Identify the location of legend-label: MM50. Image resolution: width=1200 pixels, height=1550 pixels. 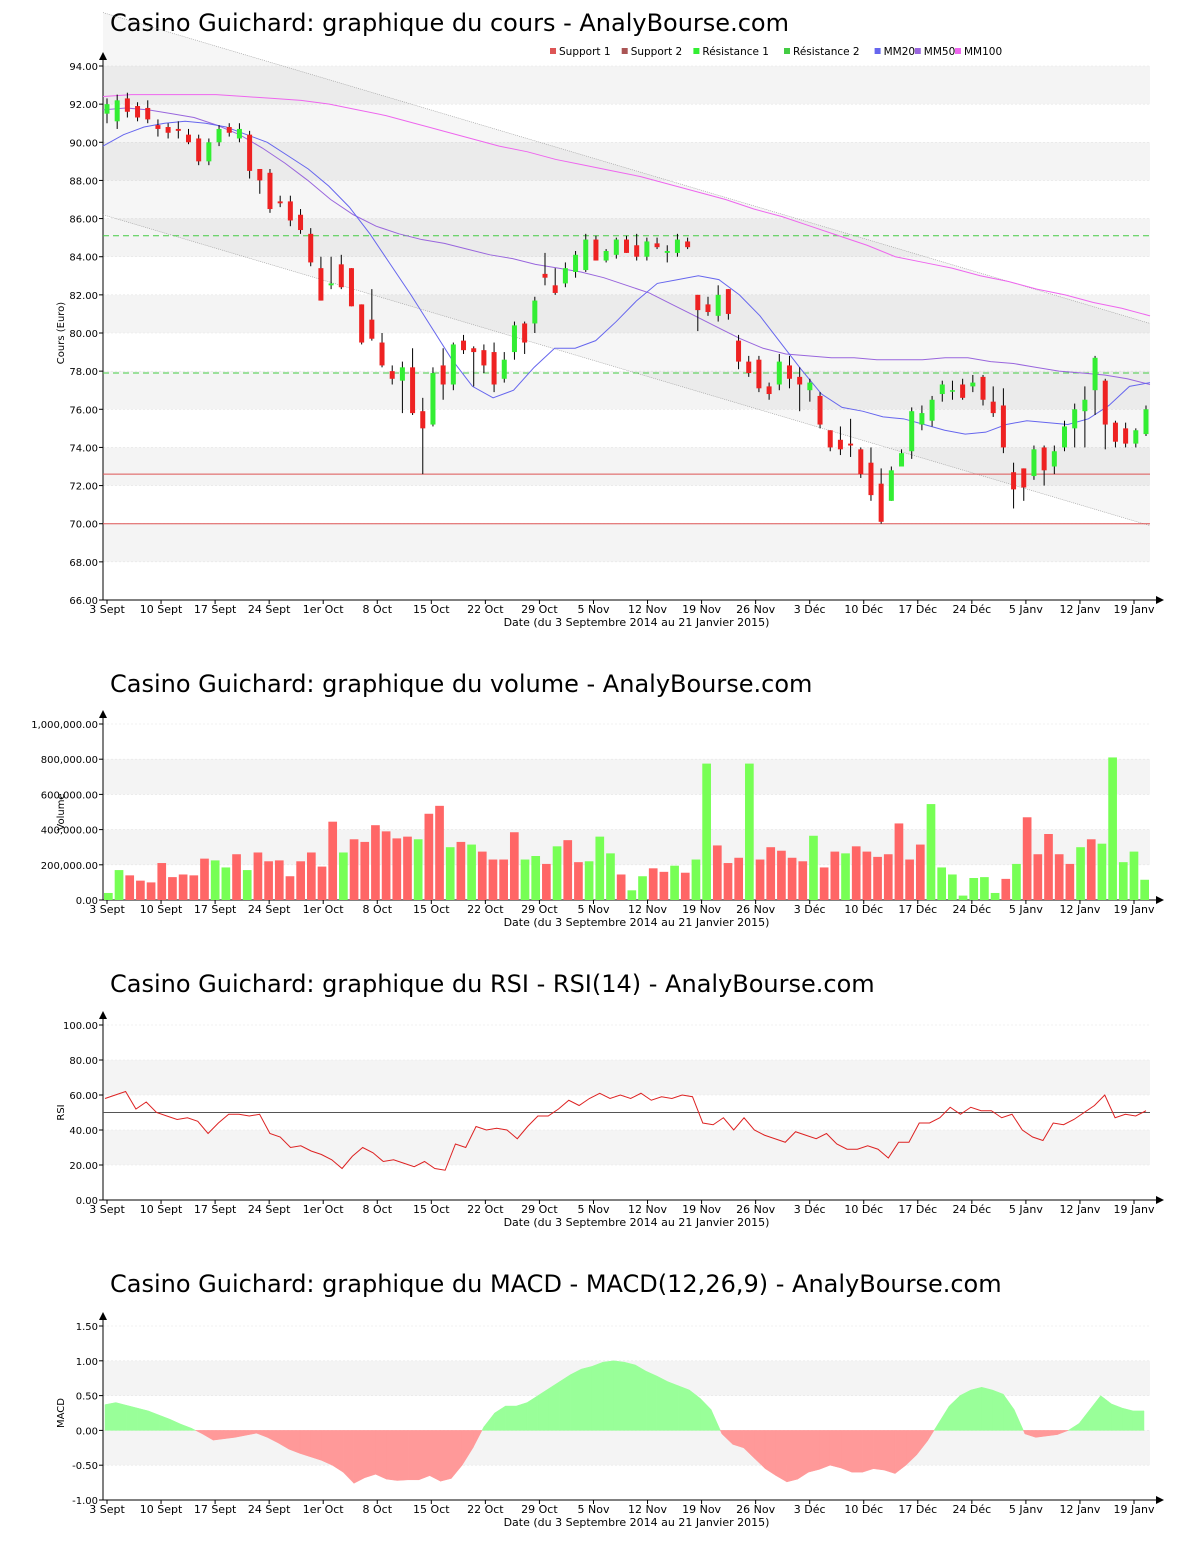
(939, 52).